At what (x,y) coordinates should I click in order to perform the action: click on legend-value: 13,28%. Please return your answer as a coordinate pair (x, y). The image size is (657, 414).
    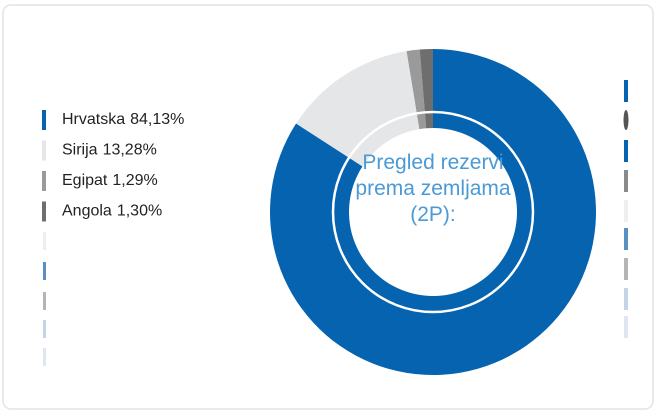
    Looking at the image, I should click on (130, 150).